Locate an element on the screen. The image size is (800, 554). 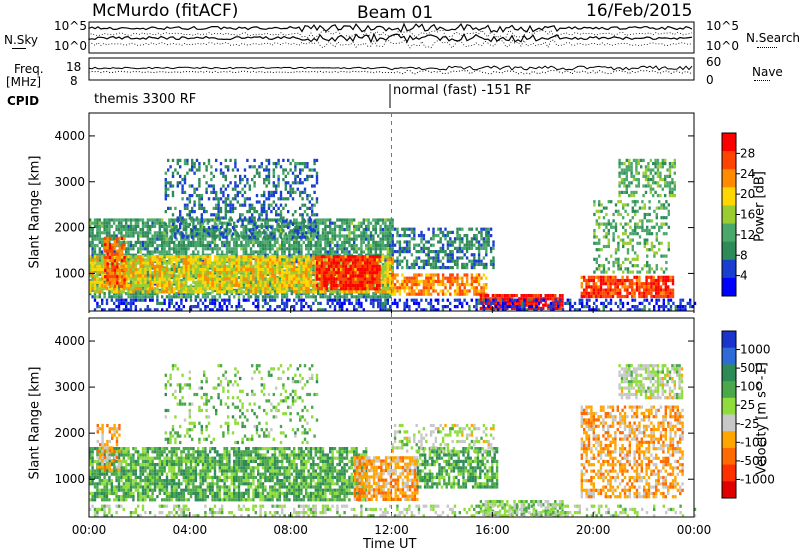
nsky-tick-low: 10^0 is located at coordinates (70, 46).